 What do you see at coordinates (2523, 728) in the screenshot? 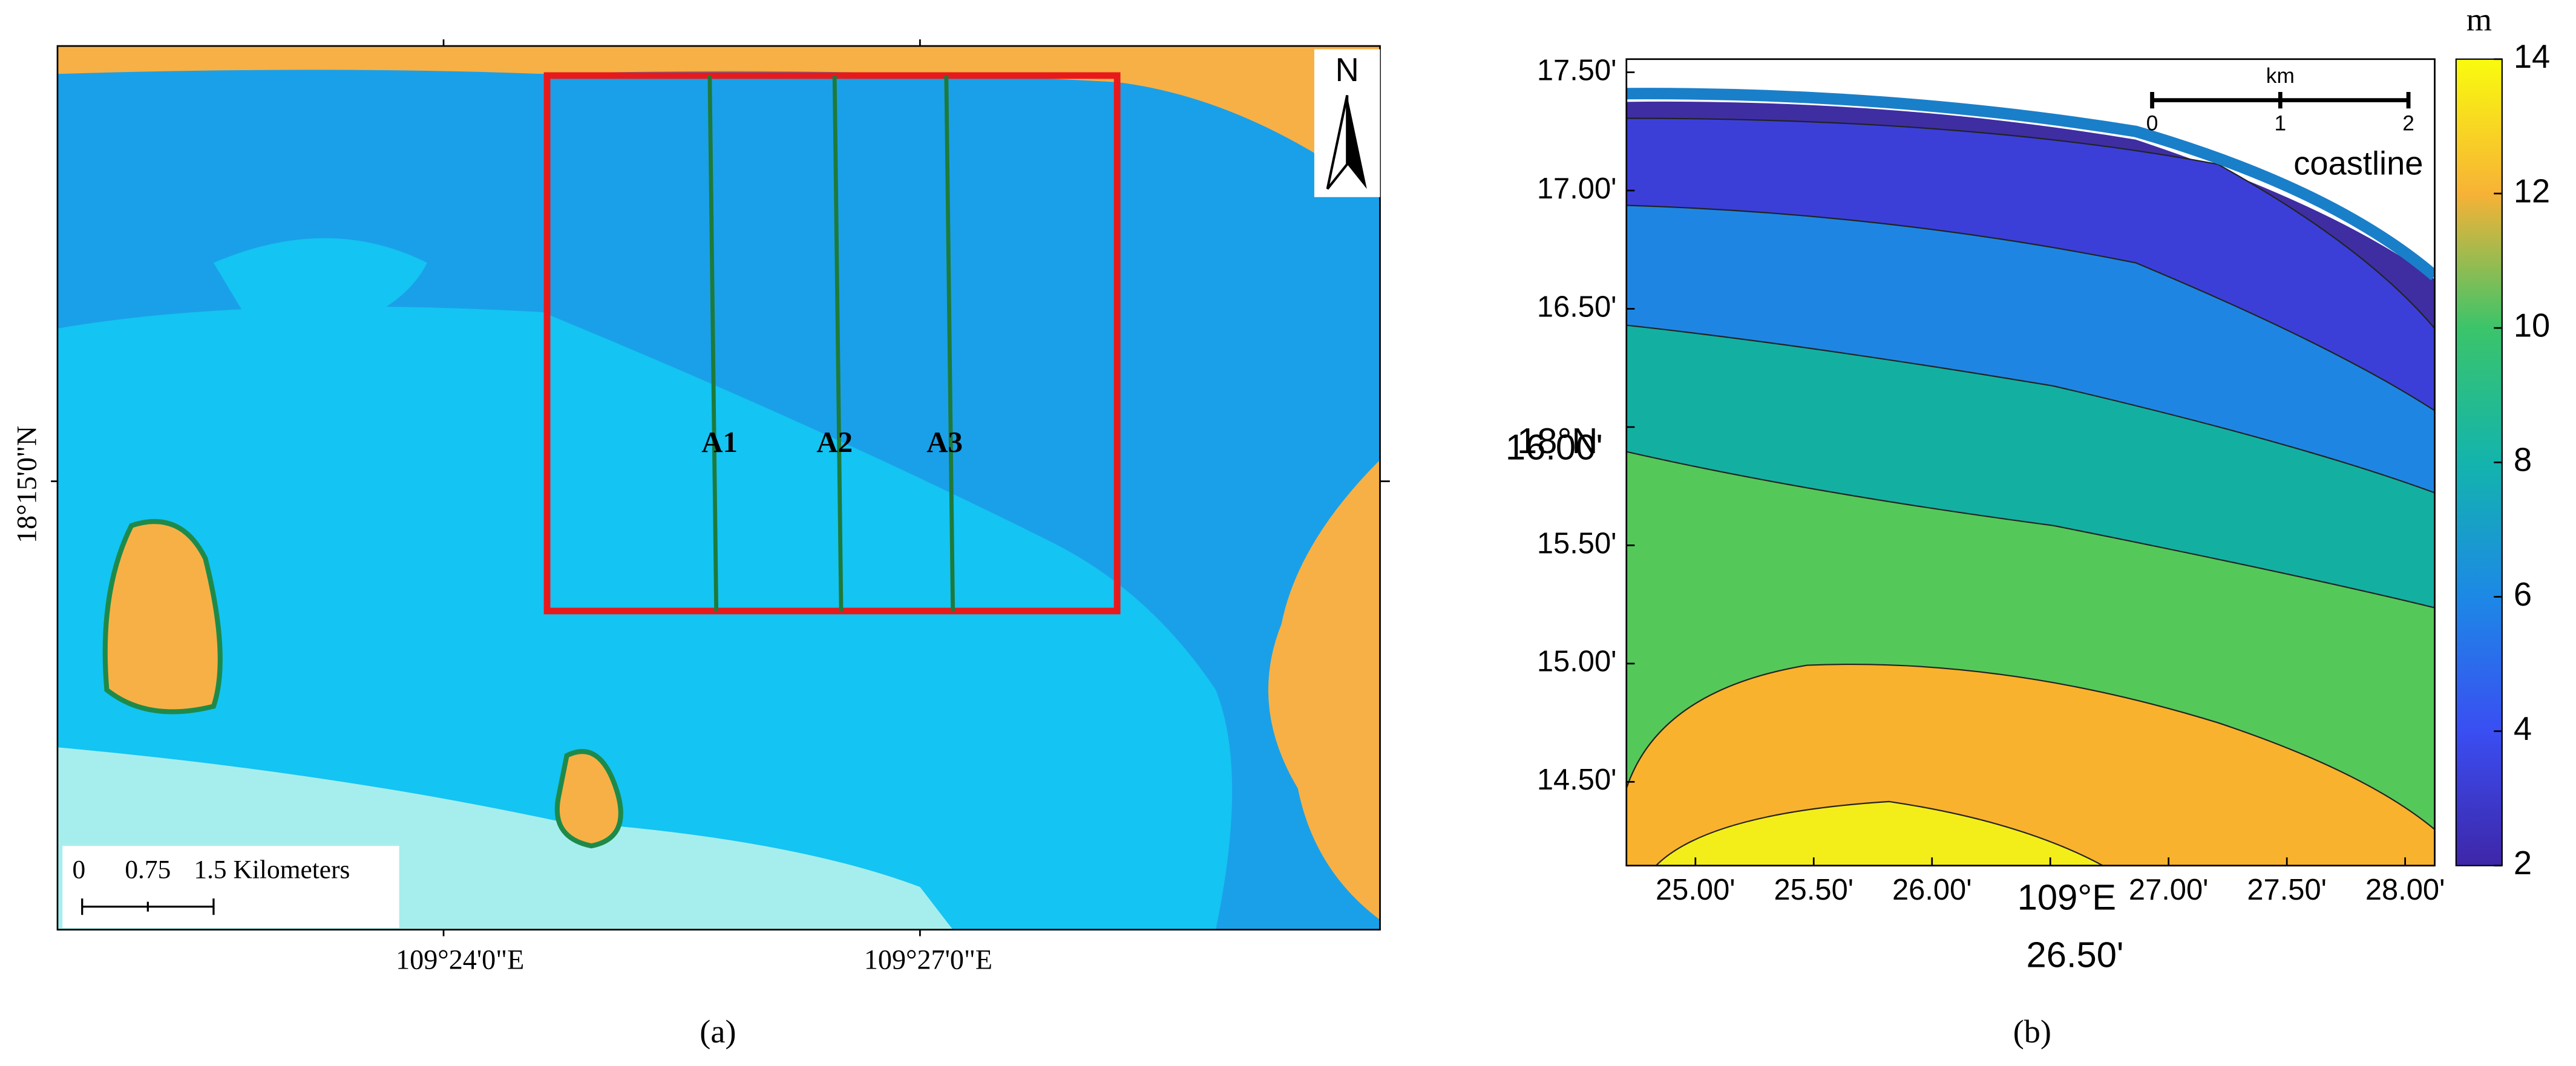
I see `colorbar-tick-label: 4` at bounding box center [2523, 728].